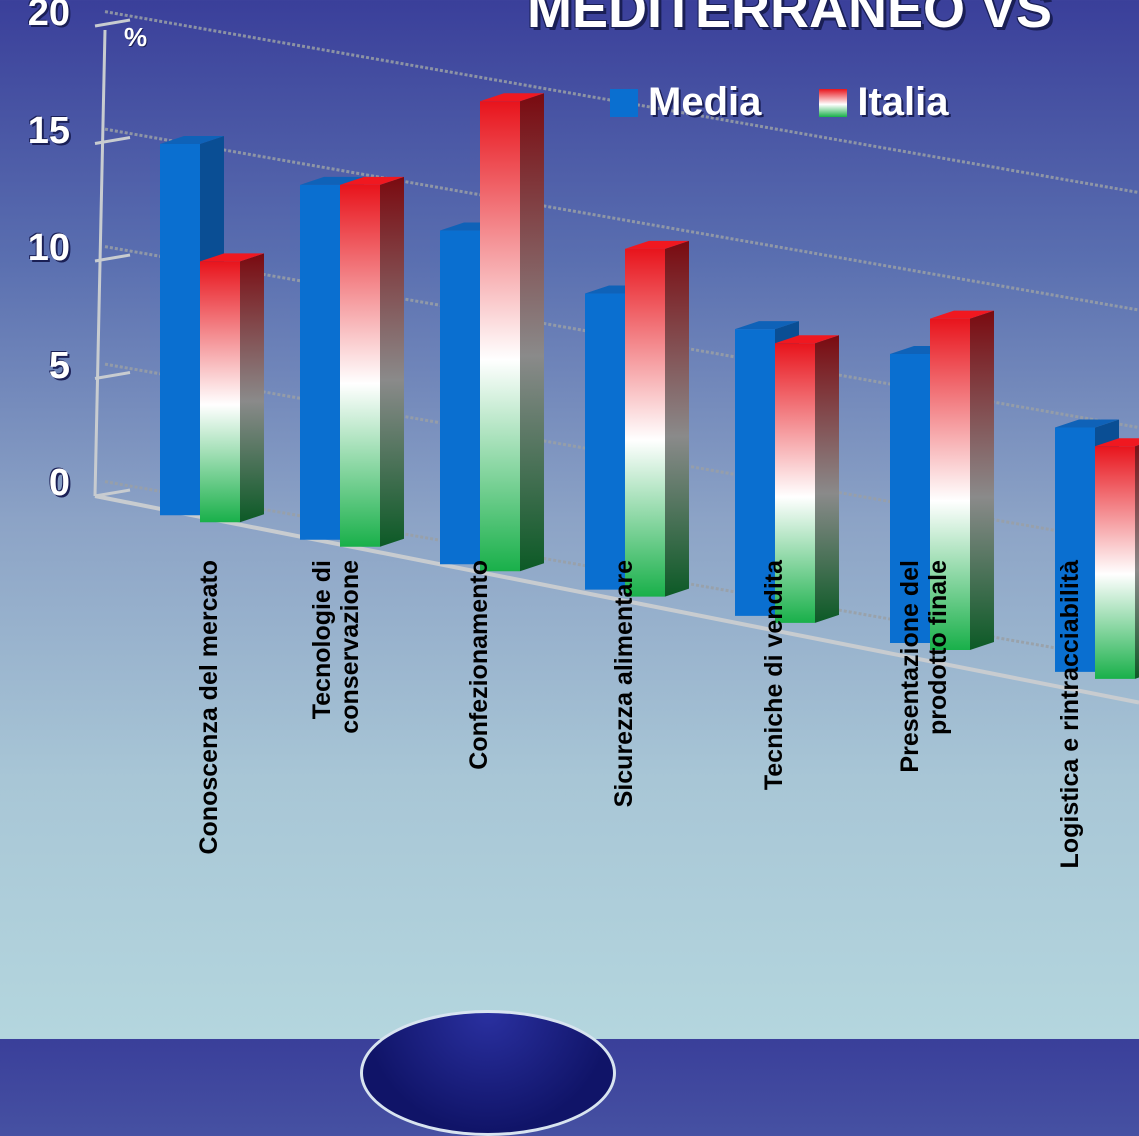  I want to click on y-tick-label-5: 5, so click(59, 365).